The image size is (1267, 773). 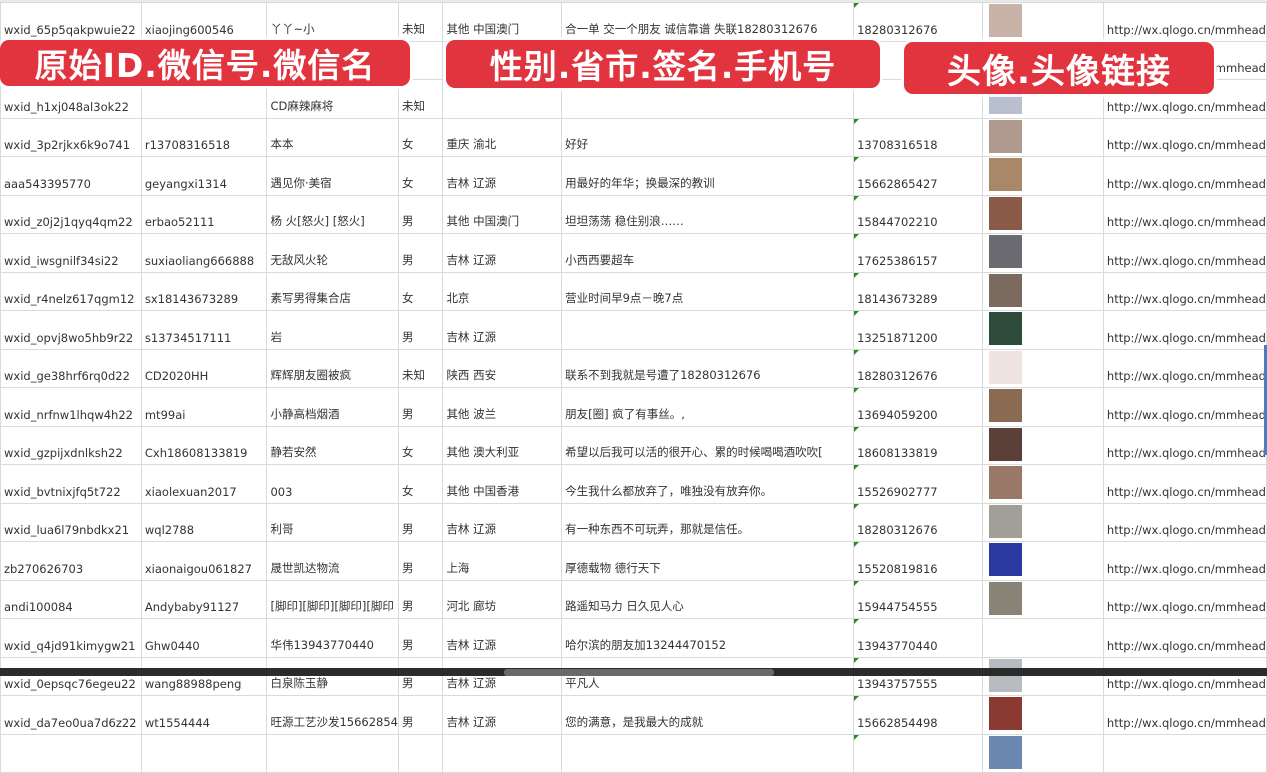 I want to click on cell-phone: 13708316518, so click(x=918, y=137).